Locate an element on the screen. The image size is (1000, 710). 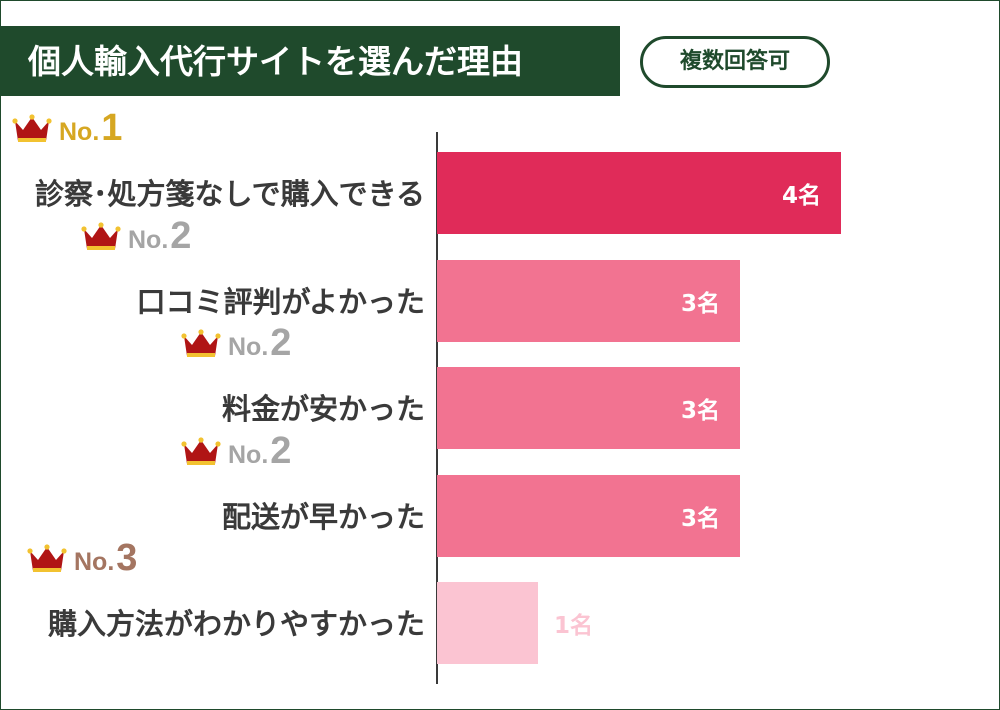
value-label-2: 3名 is located at coordinates (700, 303).